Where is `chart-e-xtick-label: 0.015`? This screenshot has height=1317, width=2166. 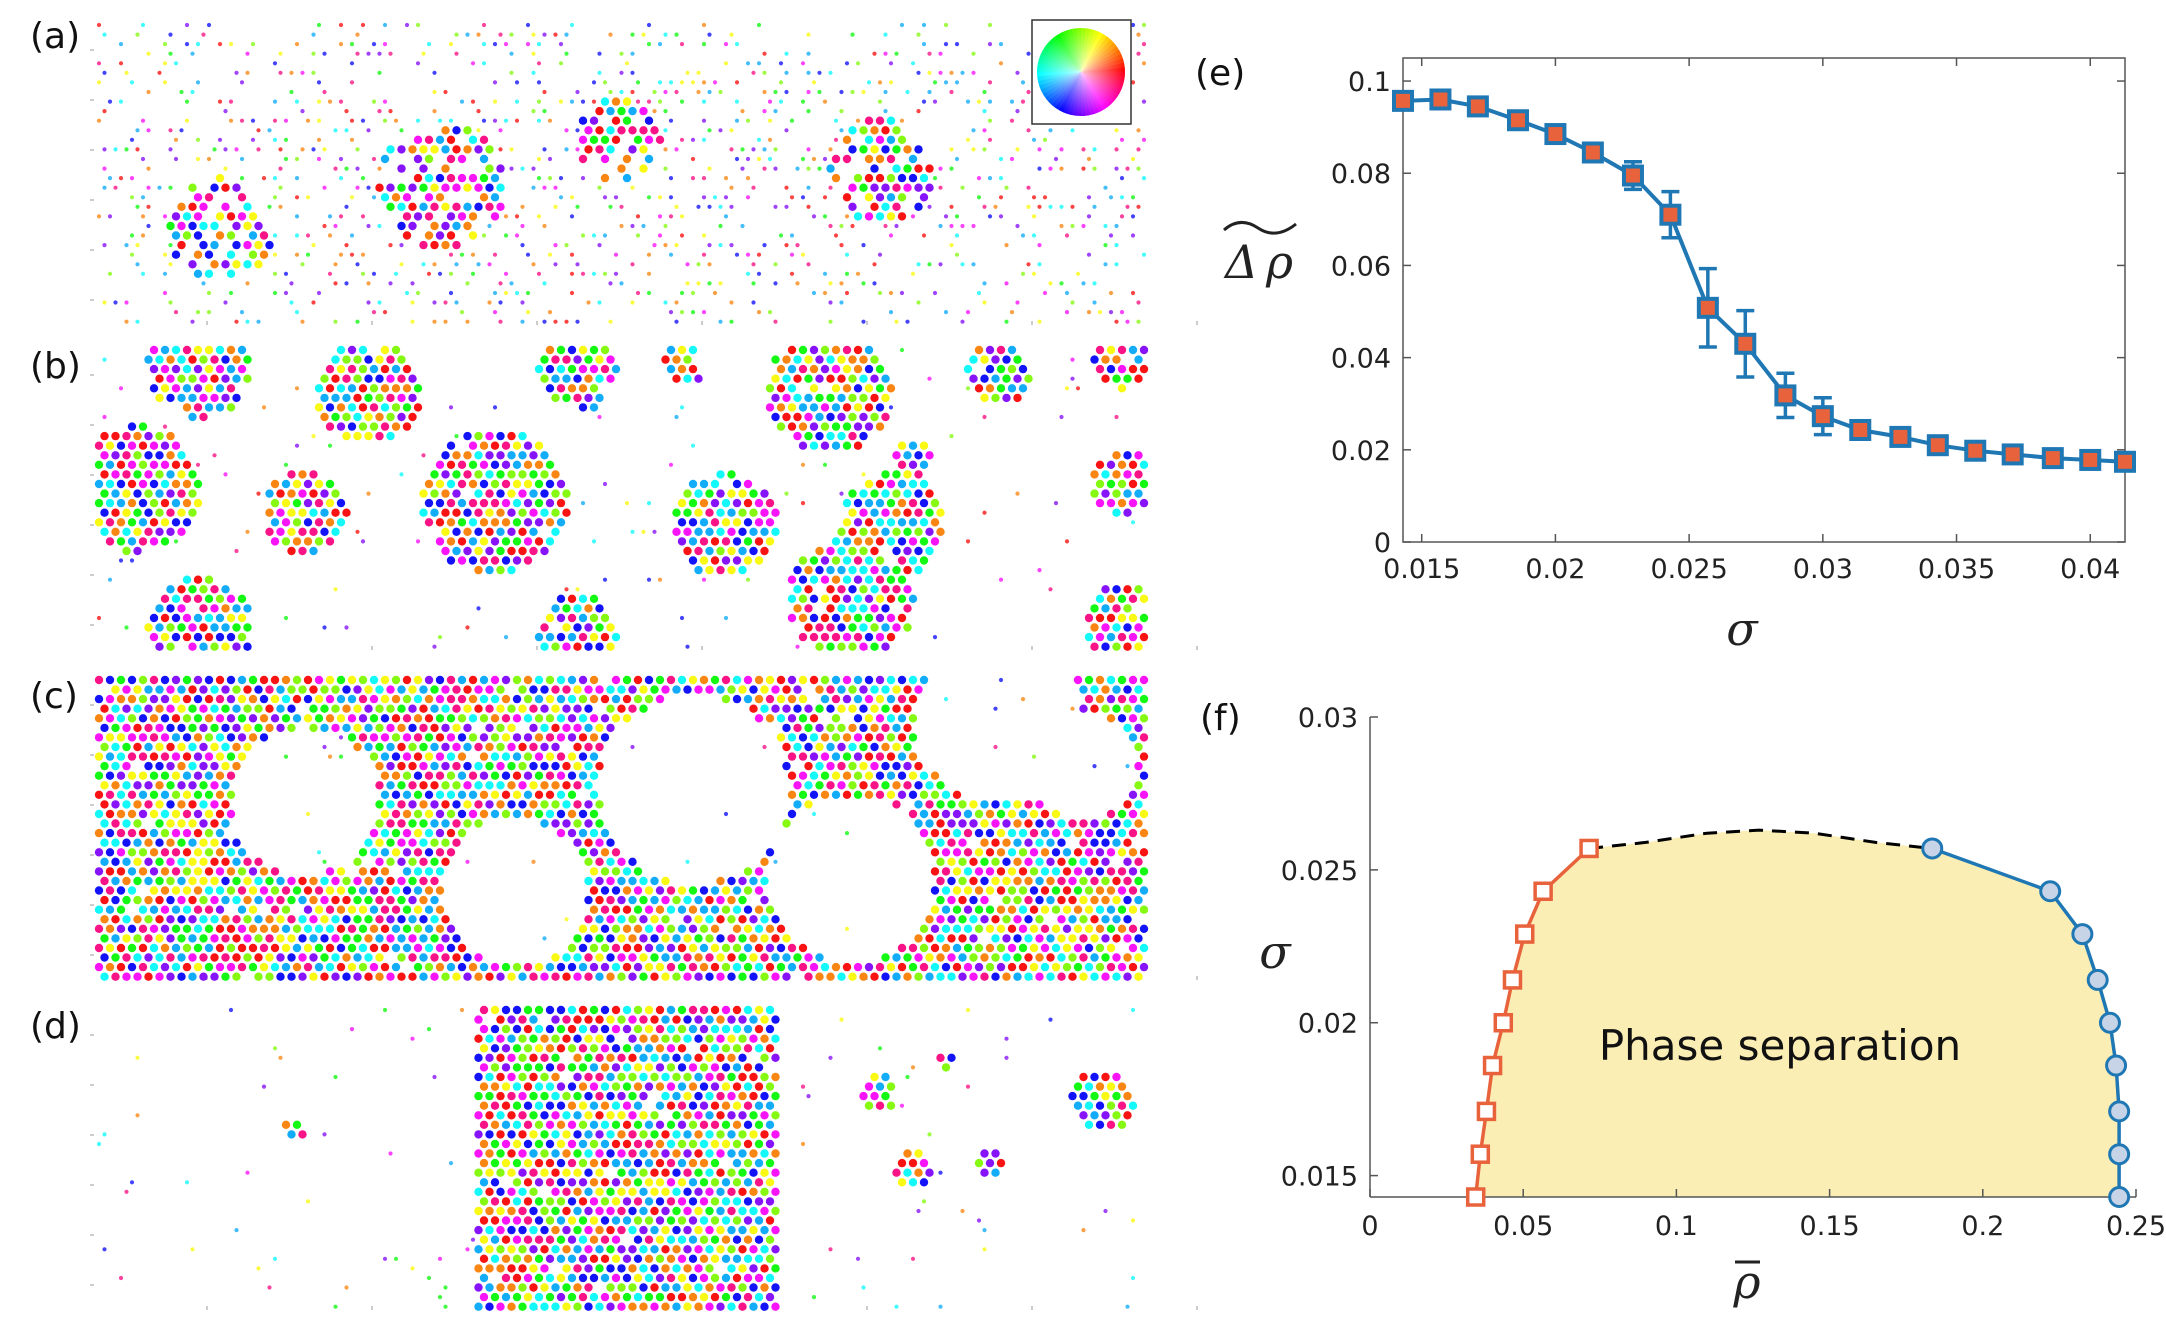
chart-e-xtick-label: 0.015 is located at coordinates (1421, 569).